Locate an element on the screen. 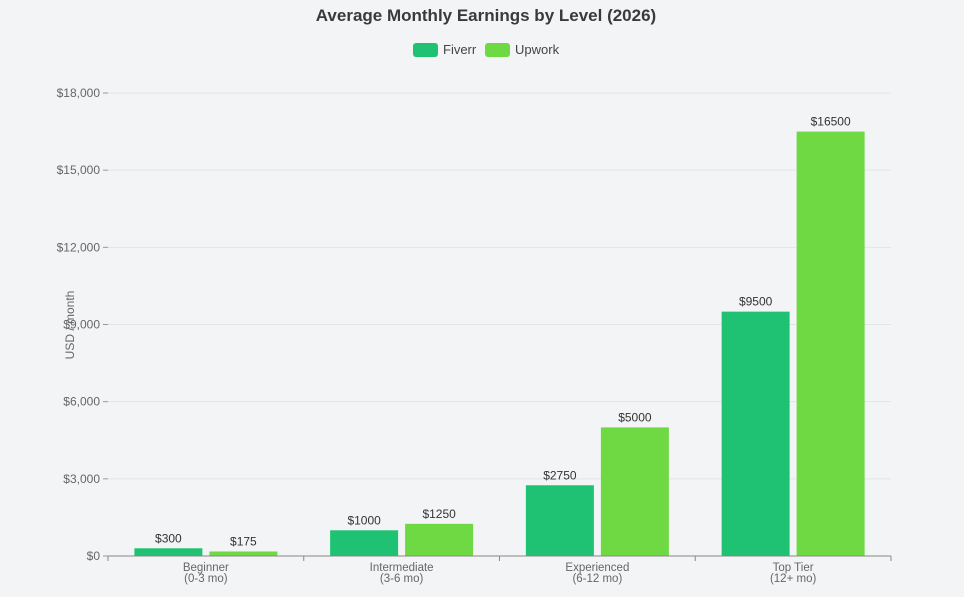 The image size is (964, 597). data-label-upwork: $1250 is located at coordinates (439, 514).